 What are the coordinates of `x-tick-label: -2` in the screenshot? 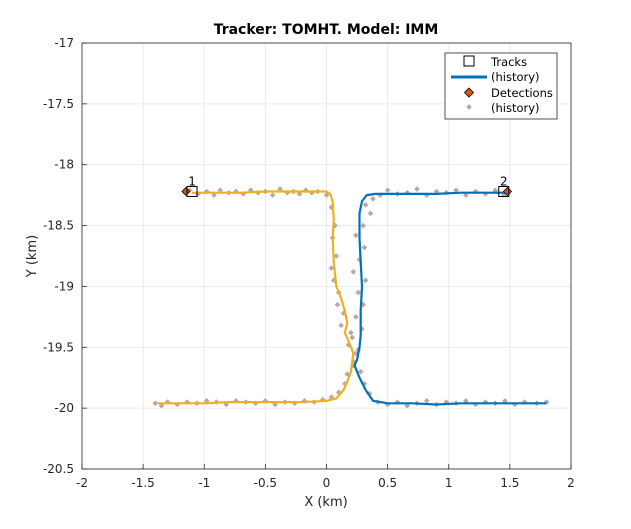 It's located at (82, 483).